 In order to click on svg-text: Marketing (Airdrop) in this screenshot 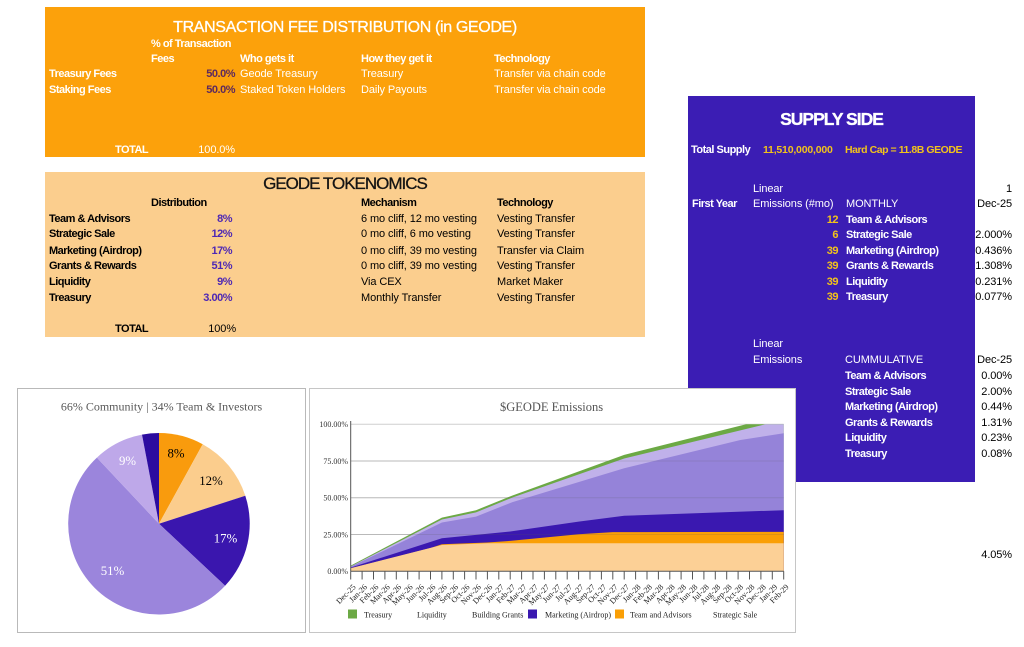, I will do `click(578, 615)`.